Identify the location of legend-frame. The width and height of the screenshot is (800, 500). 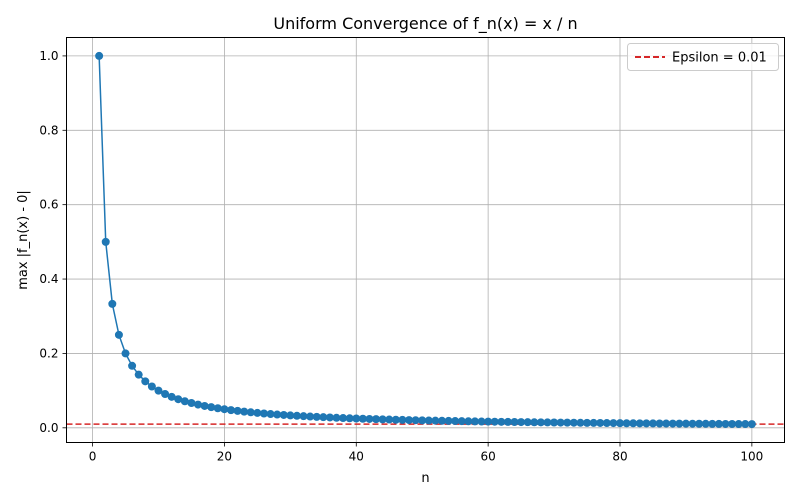
(703, 57).